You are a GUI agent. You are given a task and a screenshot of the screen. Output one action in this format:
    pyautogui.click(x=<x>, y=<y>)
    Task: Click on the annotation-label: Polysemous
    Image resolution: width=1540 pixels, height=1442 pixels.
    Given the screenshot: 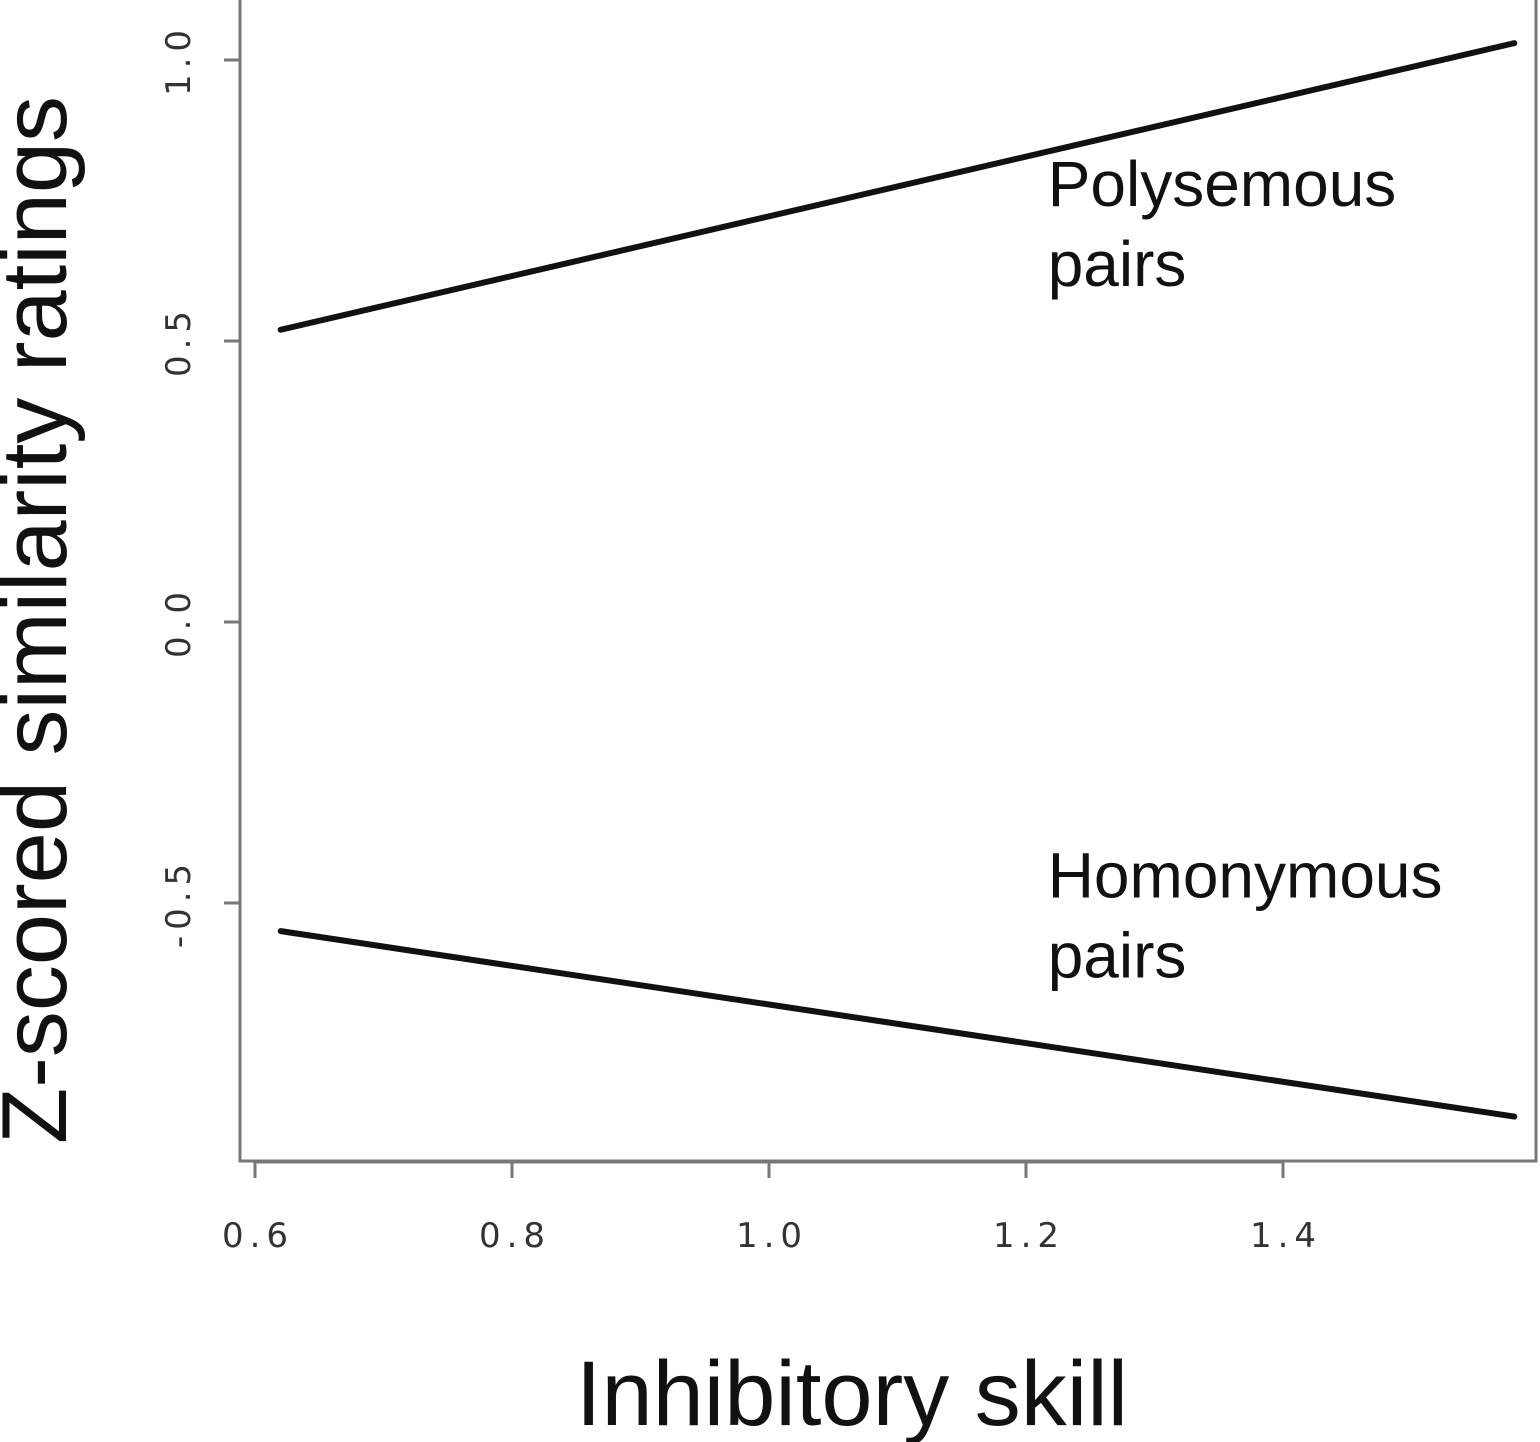 What is the action you would take?
    pyautogui.click(x=1222, y=184)
    